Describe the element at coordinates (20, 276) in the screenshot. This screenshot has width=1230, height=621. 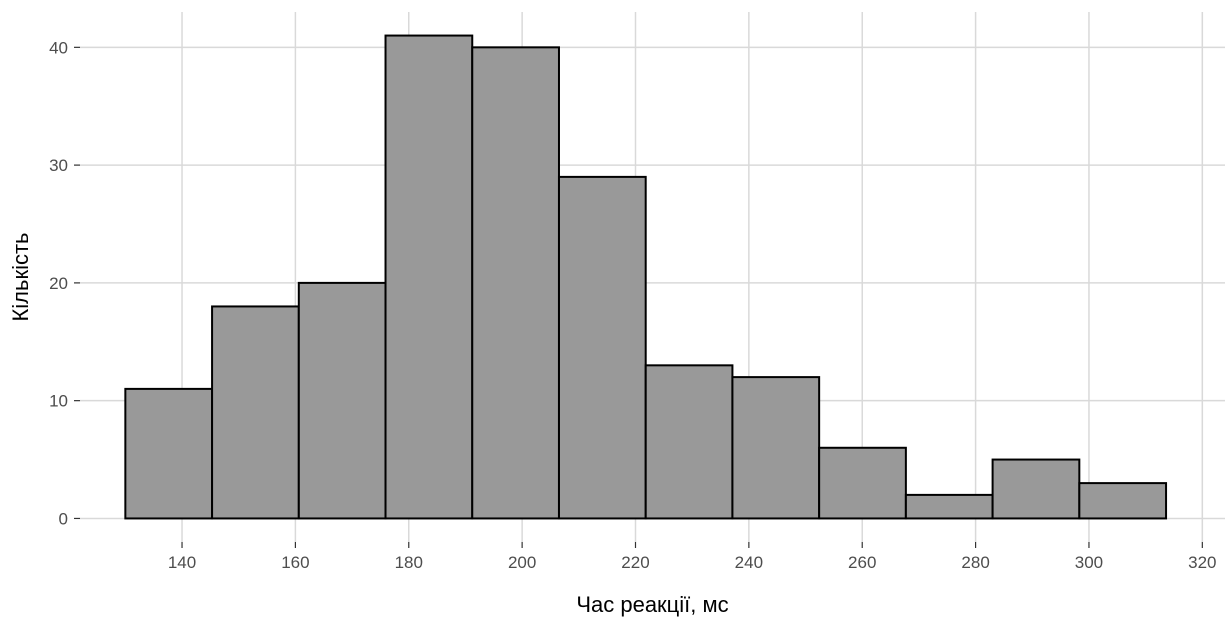
I see `y-axis-title: Кількість` at that location.